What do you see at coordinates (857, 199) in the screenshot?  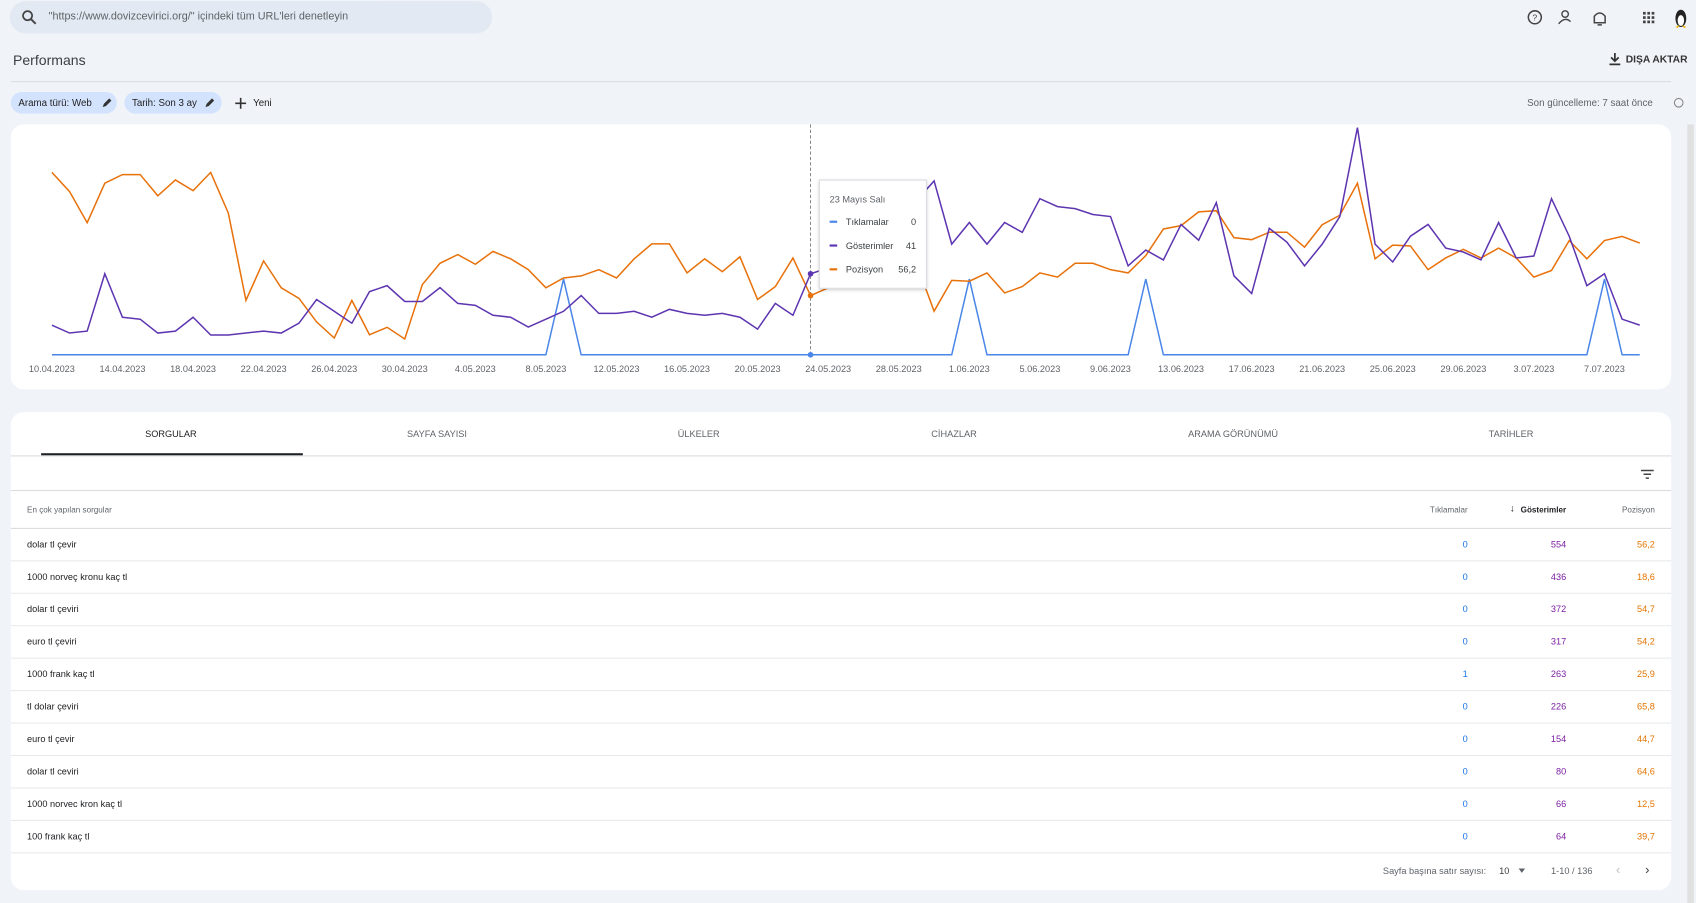 I see `tooltip-title: 23 Mayıs Salı` at bounding box center [857, 199].